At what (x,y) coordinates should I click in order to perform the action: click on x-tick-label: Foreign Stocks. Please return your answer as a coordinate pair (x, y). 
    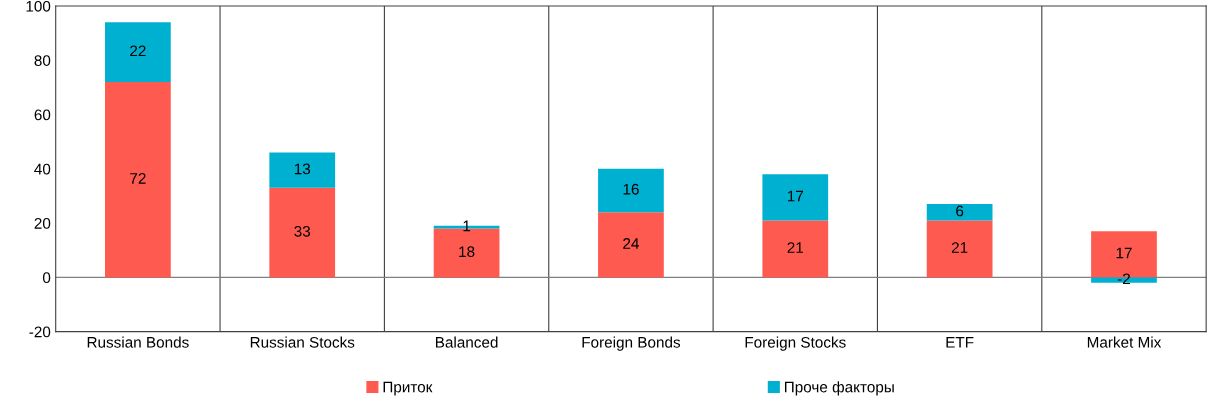
    Looking at the image, I should click on (795, 343).